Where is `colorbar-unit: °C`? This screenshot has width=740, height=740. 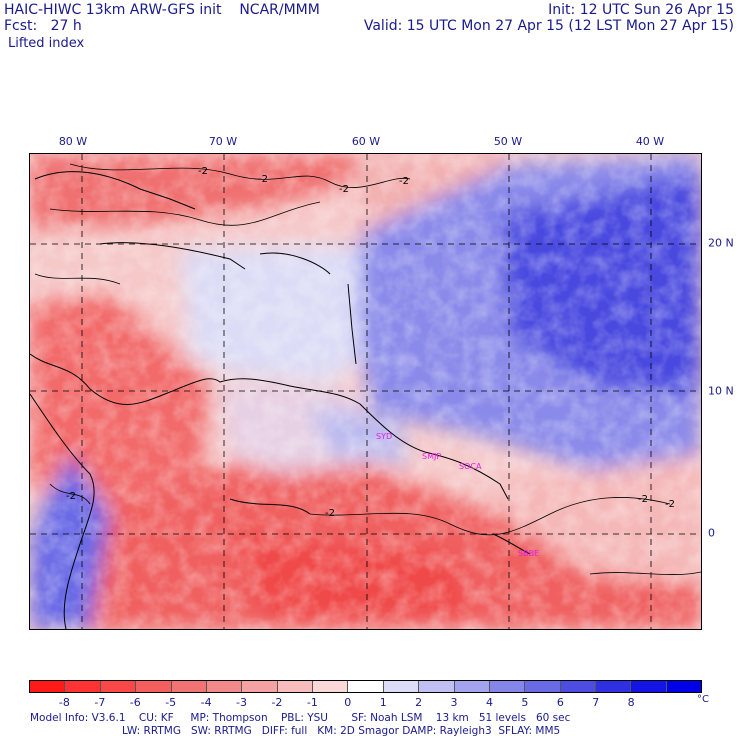
colorbar-unit: °C is located at coordinates (703, 699).